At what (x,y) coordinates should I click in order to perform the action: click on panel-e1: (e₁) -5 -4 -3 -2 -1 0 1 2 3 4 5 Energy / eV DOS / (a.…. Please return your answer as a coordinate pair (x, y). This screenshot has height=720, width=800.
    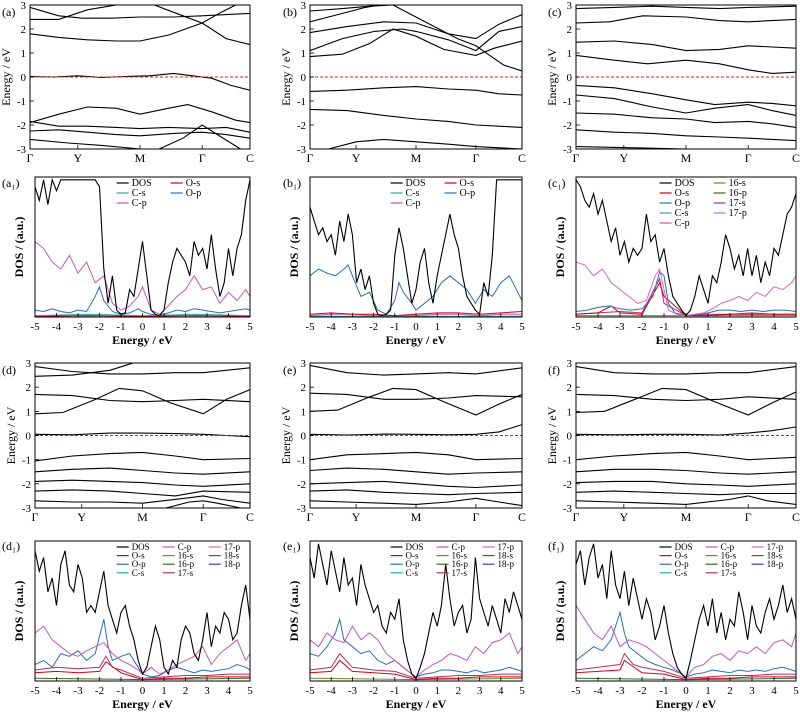
    Looking at the image, I should click on (404, 625).